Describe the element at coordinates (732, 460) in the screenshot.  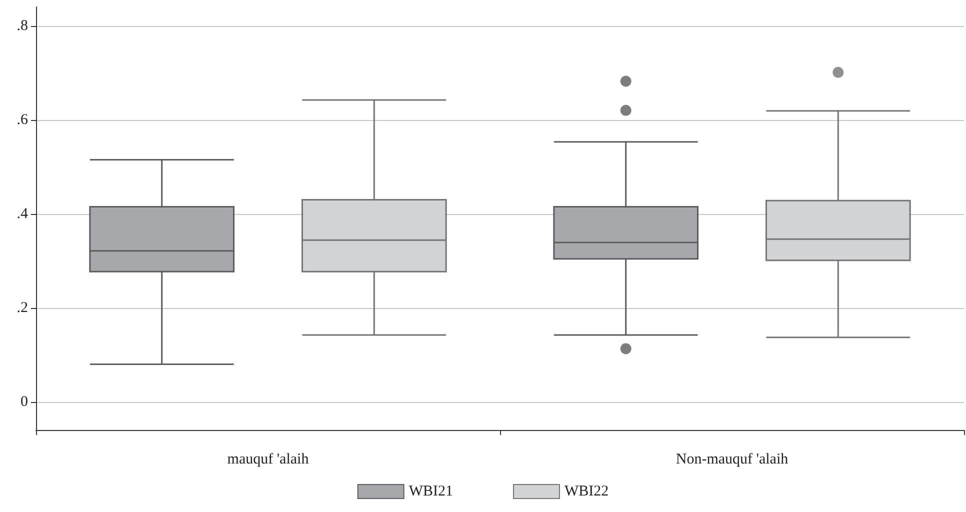
I see `x-tick-label: Non-mauquf 'alaih` at that location.